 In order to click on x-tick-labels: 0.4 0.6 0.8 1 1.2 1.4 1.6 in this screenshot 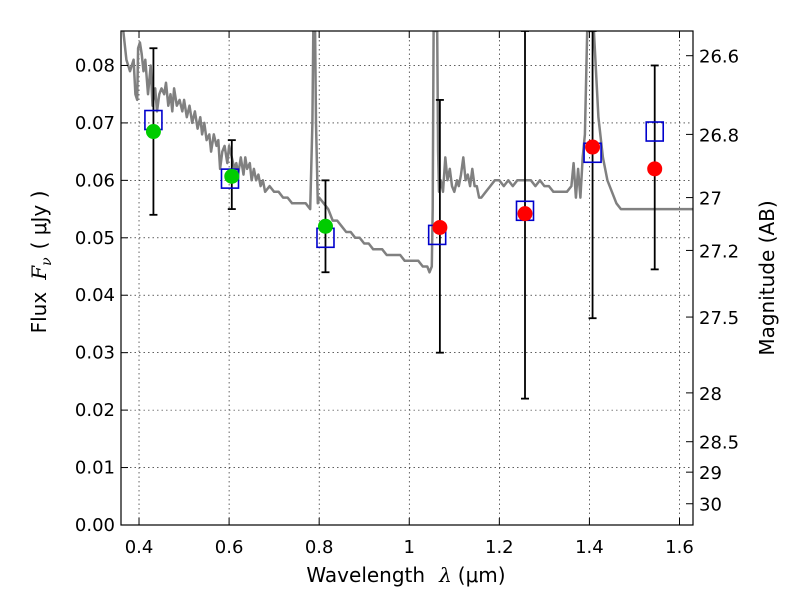, I will do `click(409, 547)`.